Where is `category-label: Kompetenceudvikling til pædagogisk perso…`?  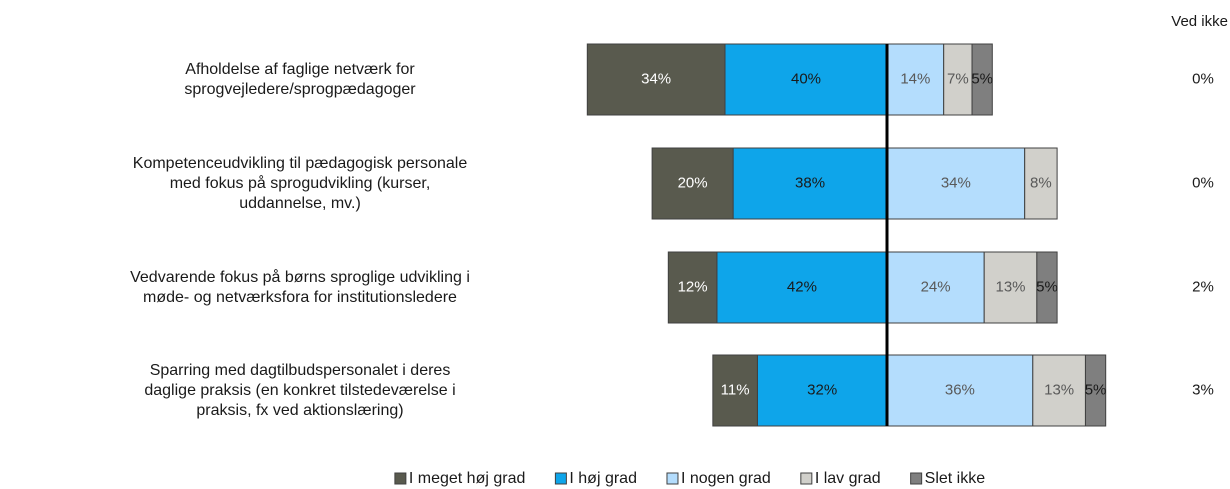
category-label: Kompetenceudvikling til pædagogisk perso… is located at coordinates (300, 183).